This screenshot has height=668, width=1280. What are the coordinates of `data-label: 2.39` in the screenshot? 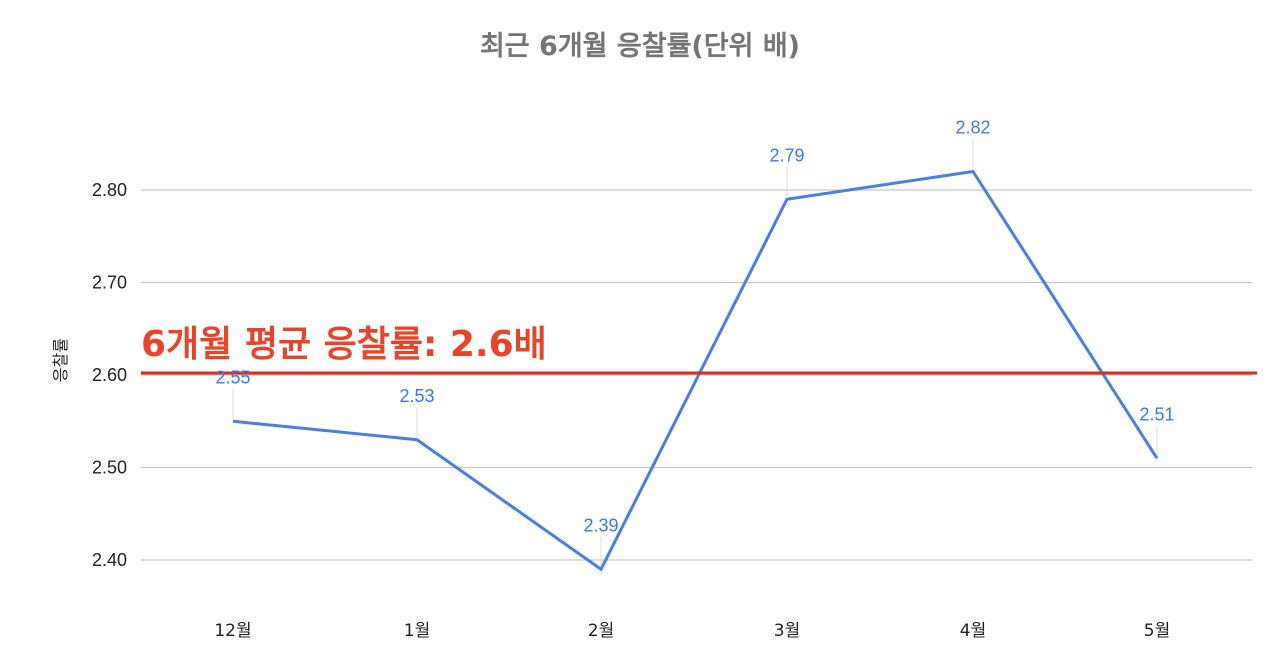 It's located at (600, 525).